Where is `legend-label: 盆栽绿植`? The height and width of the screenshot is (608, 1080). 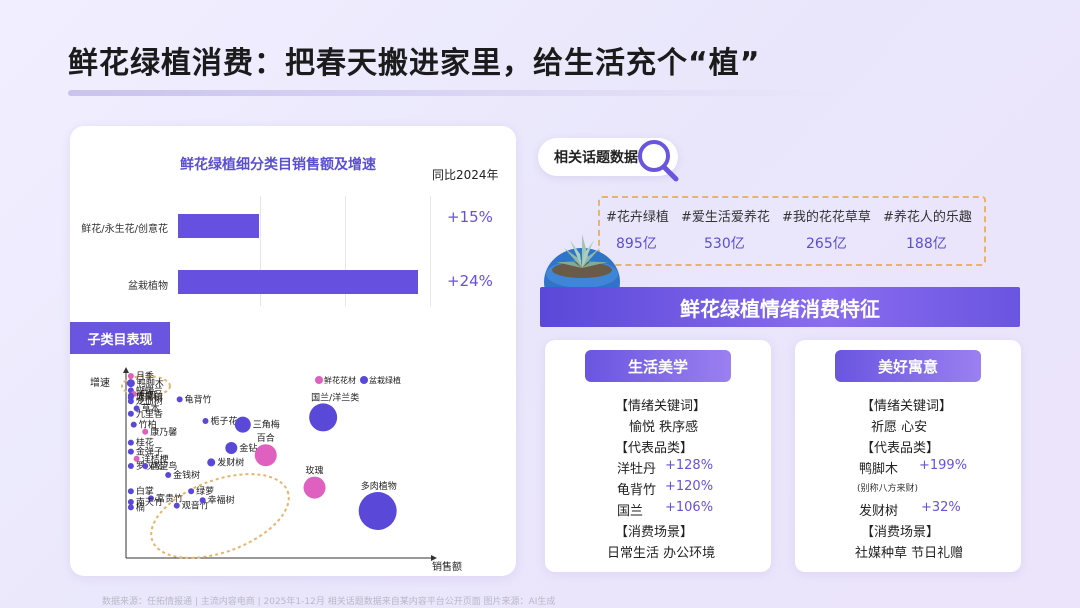
legend-label: 盆栽绿植 is located at coordinates (385, 380).